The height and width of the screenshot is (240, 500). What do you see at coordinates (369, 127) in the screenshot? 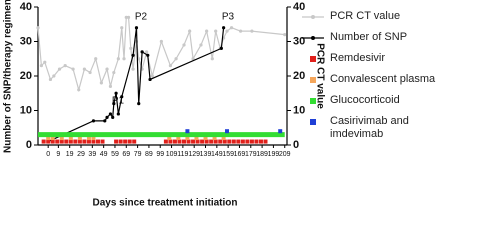
I see `legend-label: Casirivimab and imdevimab` at bounding box center [369, 127].